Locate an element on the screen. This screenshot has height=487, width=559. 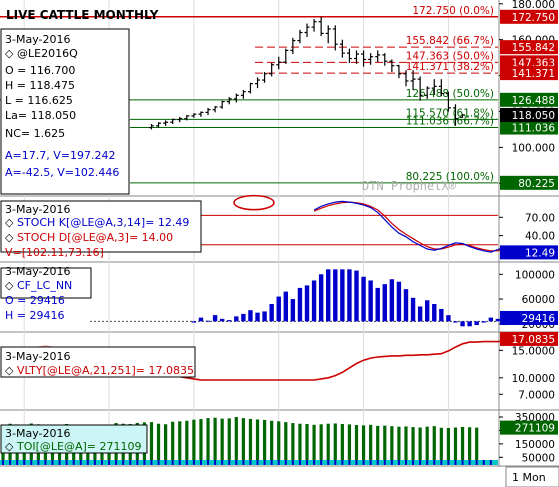
oi-info-date: 3-May-2016 is located at coordinates (37, 433).